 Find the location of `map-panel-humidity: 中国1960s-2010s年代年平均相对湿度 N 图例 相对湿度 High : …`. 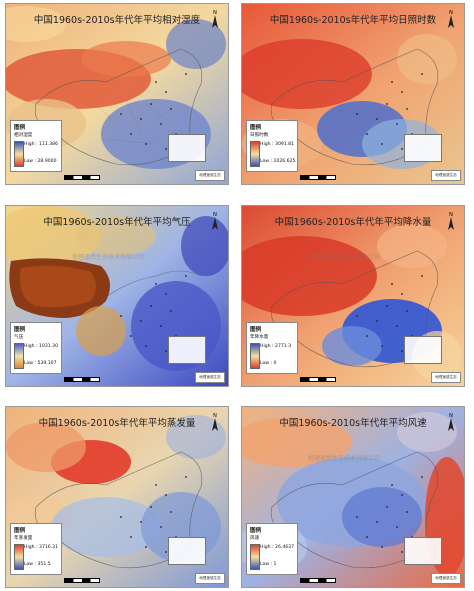

map-panel-humidity: 中国1960s-2010s年代年平均相对湿度 N 图例 相对湿度 High : … is located at coordinates (117, 94).